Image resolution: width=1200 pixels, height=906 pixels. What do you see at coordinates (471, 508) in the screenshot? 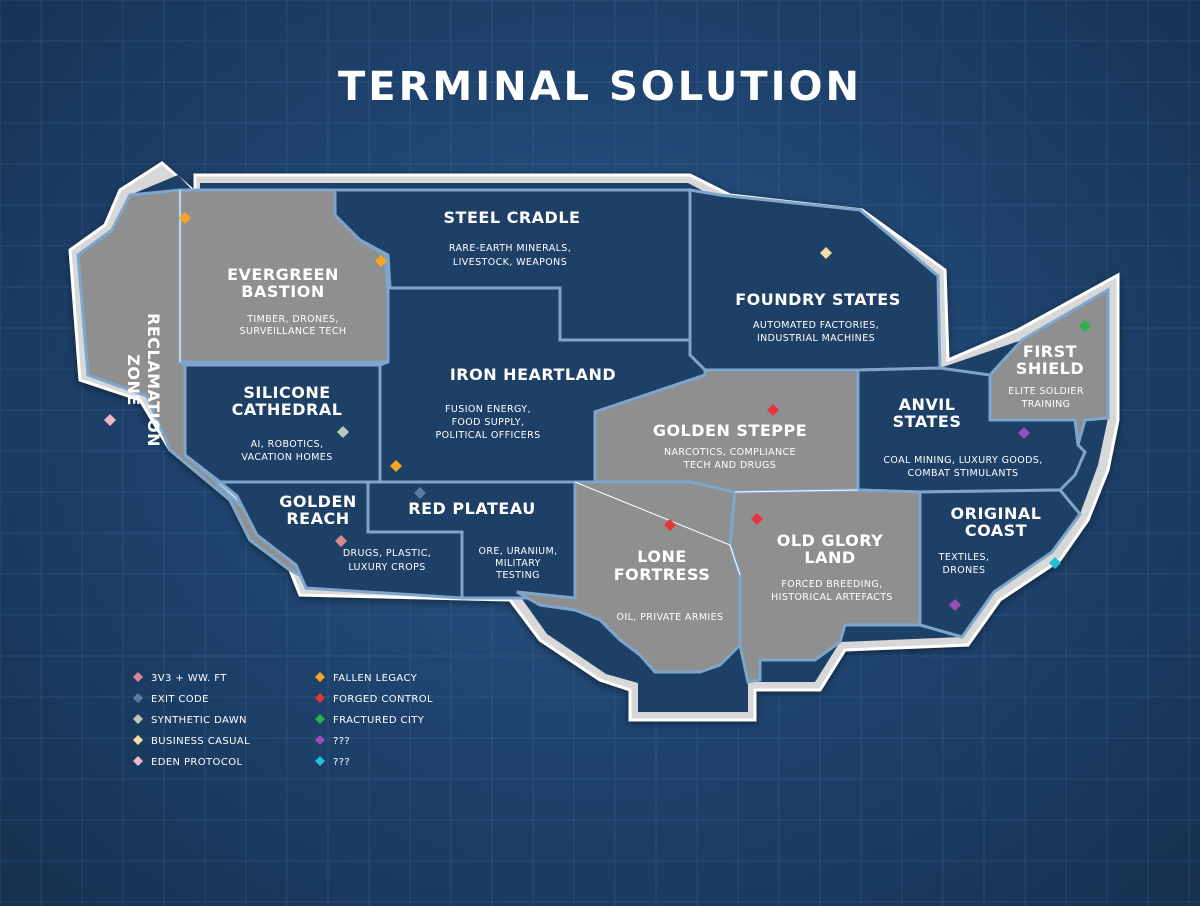
I see `region-name: RED PLATEAU` at bounding box center [471, 508].